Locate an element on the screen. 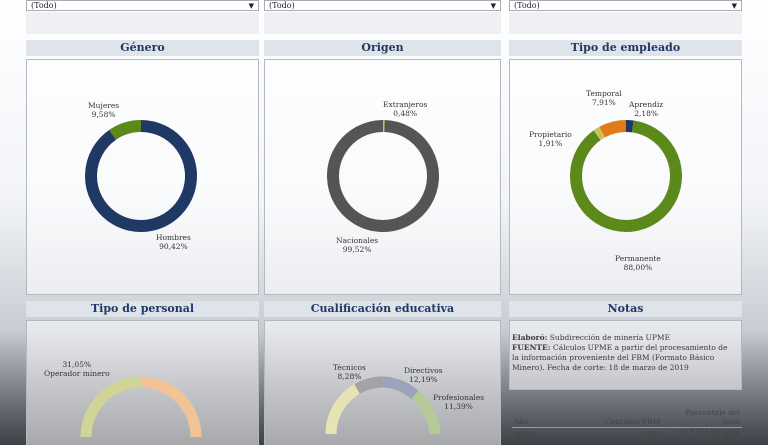  table-cell-cantidad: 2.652 is located at coordinates (651, 434).